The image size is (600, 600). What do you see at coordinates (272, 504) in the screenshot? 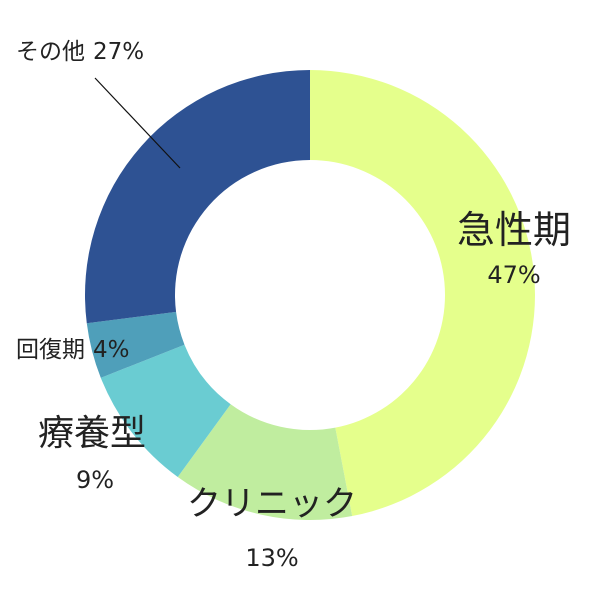
I see `slice-label-name-2: クリニック` at bounding box center [272, 504].